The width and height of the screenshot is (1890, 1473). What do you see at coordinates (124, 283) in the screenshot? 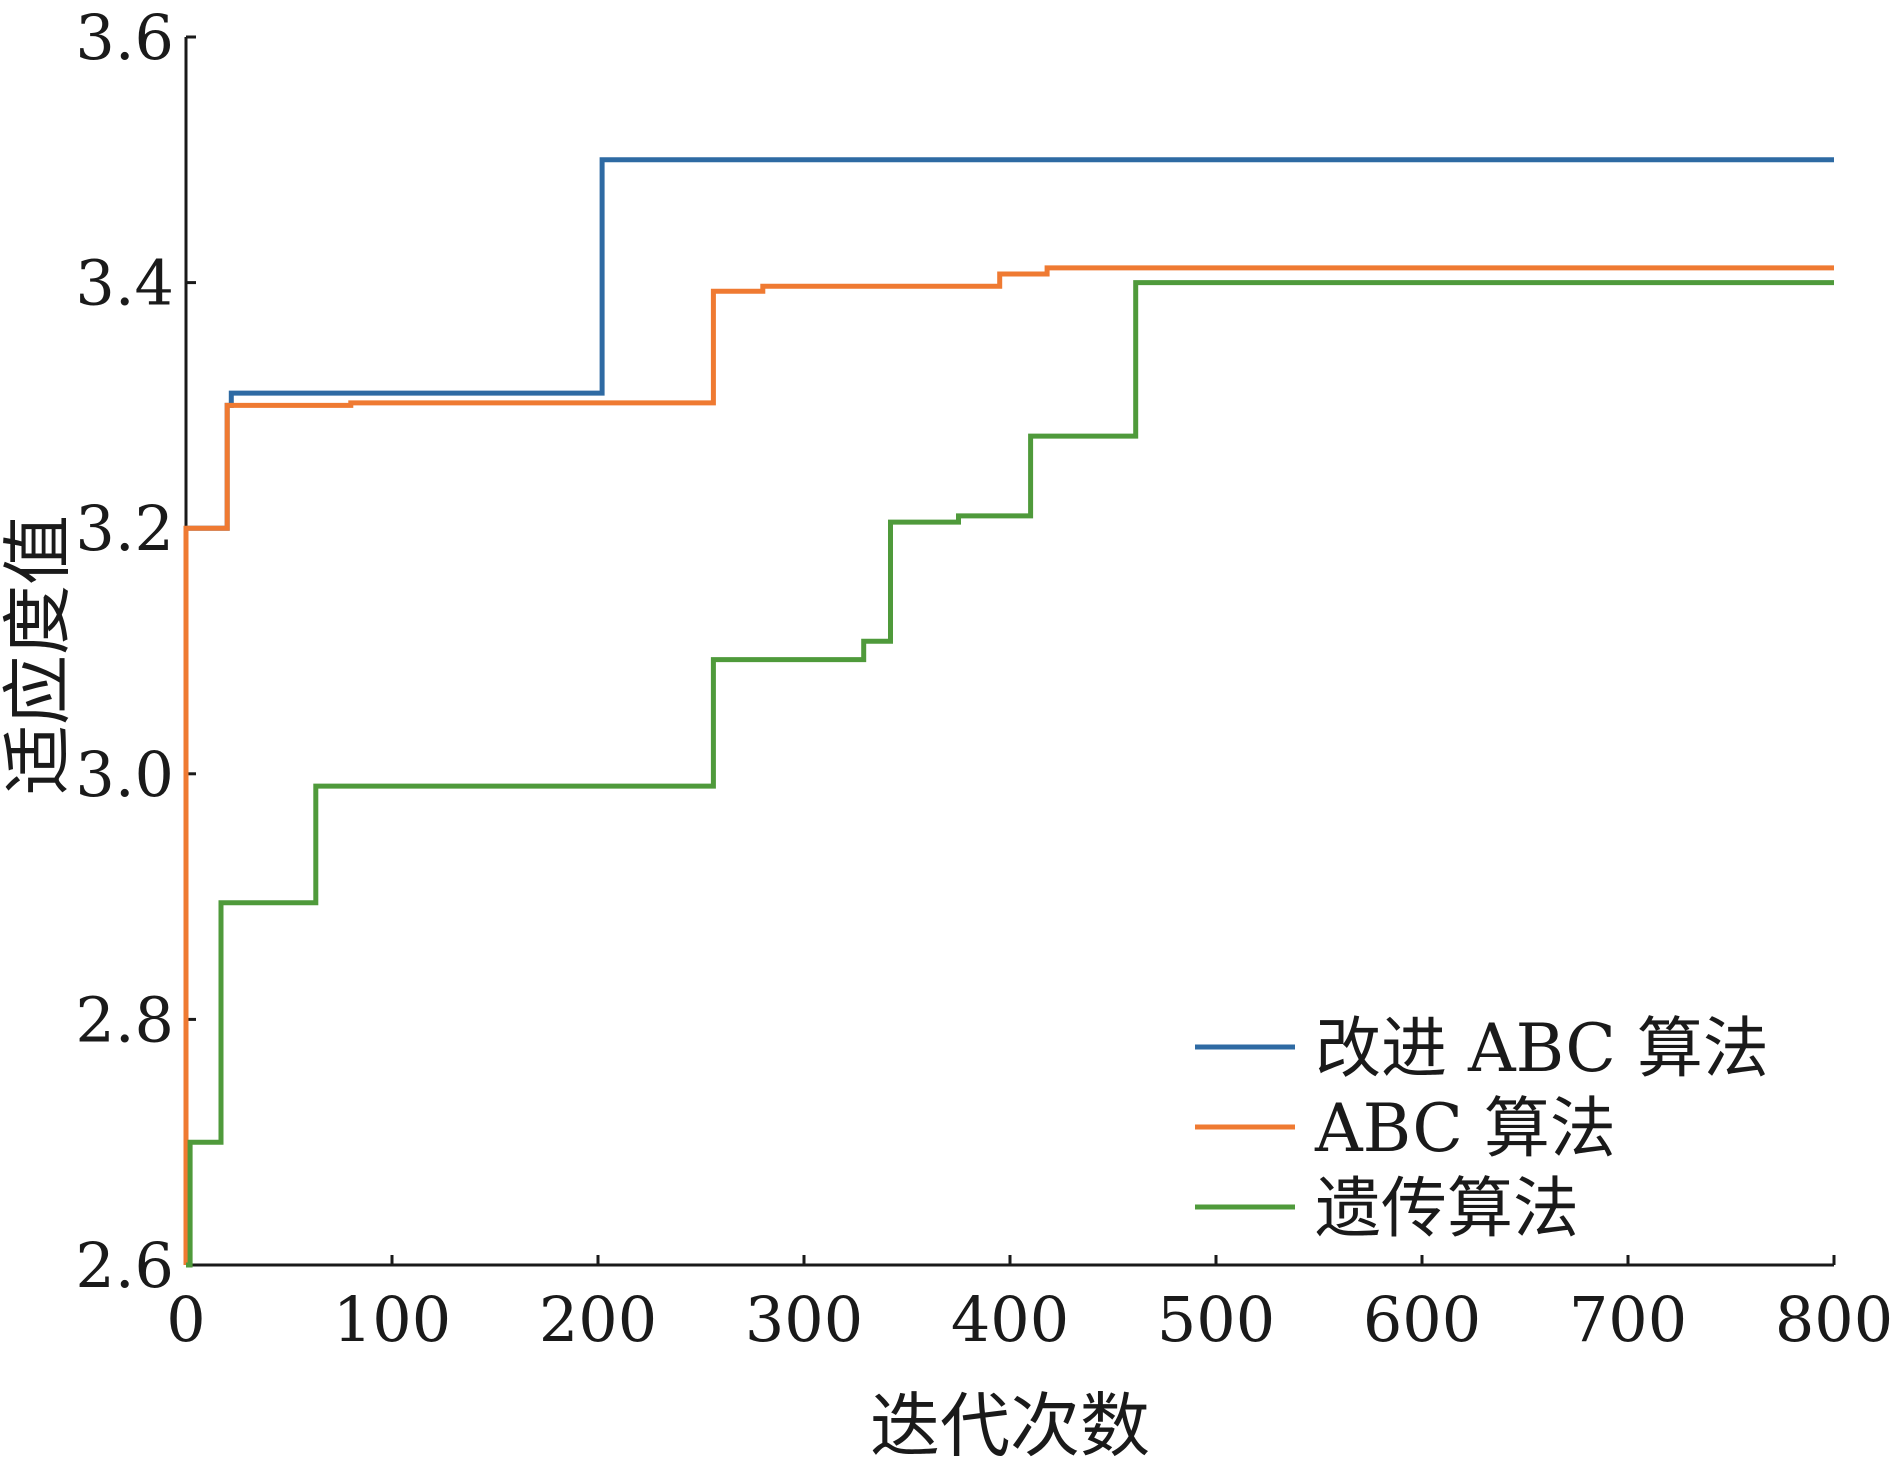
I see `y-tick-label: 3.4` at bounding box center [124, 283].